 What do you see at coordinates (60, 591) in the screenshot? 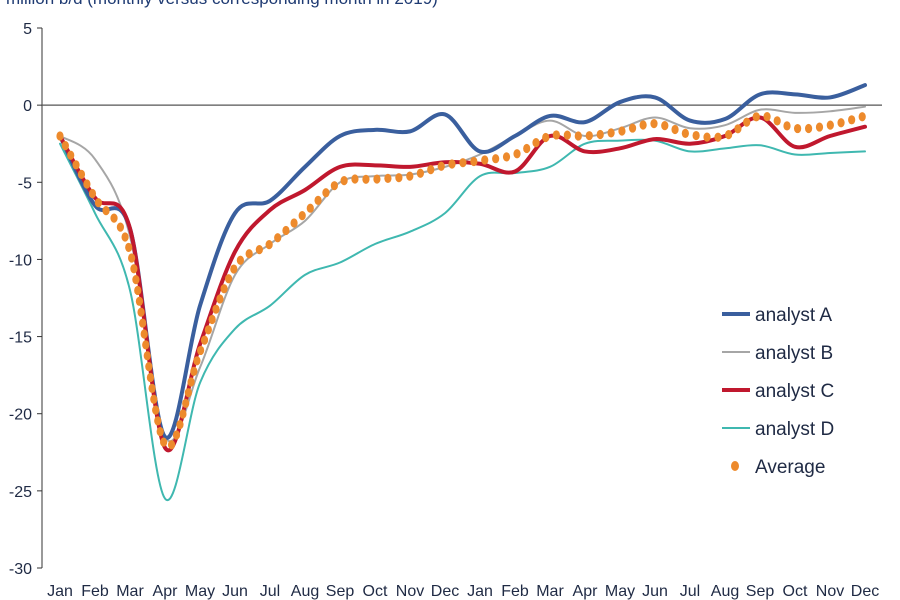
I see `x-tick-label: Jan` at bounding box center [60, 591].